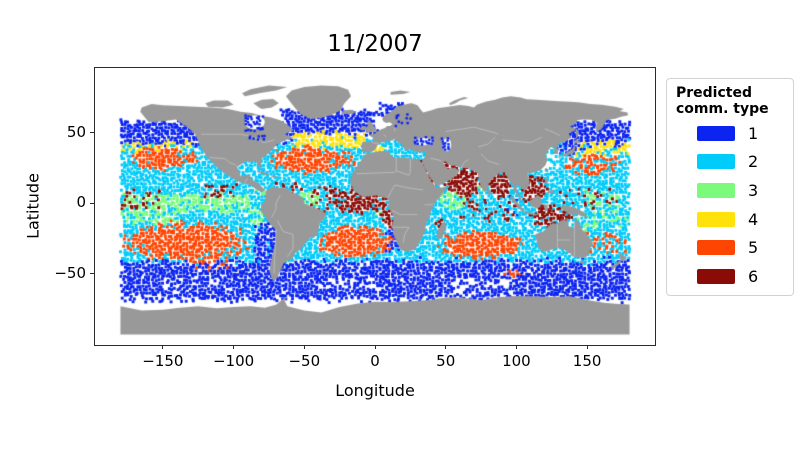 The height and width of the screenshot is (450, 800). What do you see at coordinates (81, 202) in the screenshot?
I see `y-tick-label: 0` at bounding box center [81, 202].